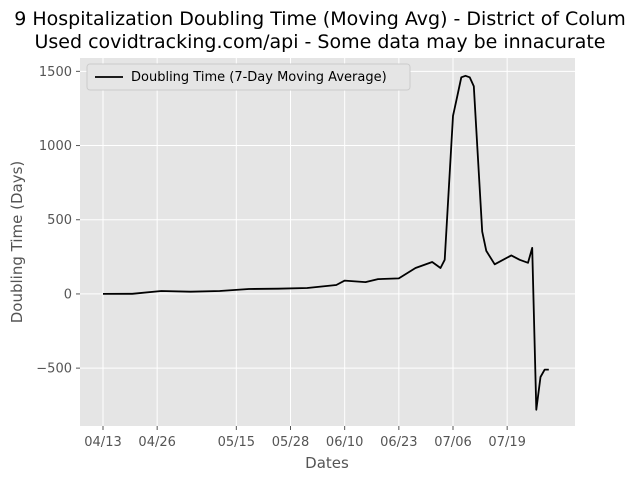 The image size is (640, 480). Describe the element at coordinates (452, 442) in the screenshot. I see `x-tick-label: 07/06` at that location.